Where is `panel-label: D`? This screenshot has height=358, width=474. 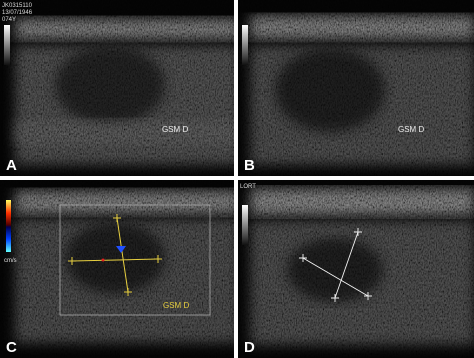 panel-label: D is located at coordinates (249, 347).